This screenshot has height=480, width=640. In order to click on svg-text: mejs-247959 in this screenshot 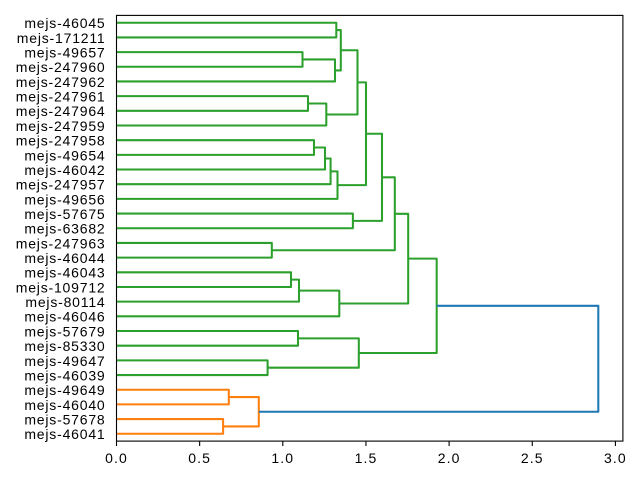, I will do `click(61, 126)`.